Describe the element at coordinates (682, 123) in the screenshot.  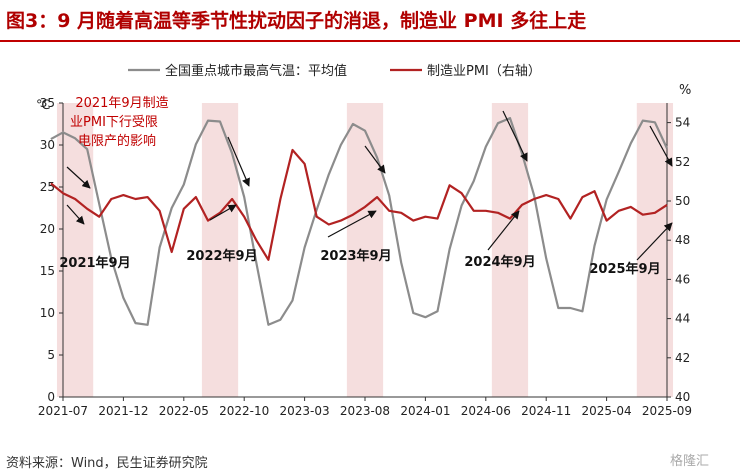
I see `y-right-tick-label: 54` at that location.